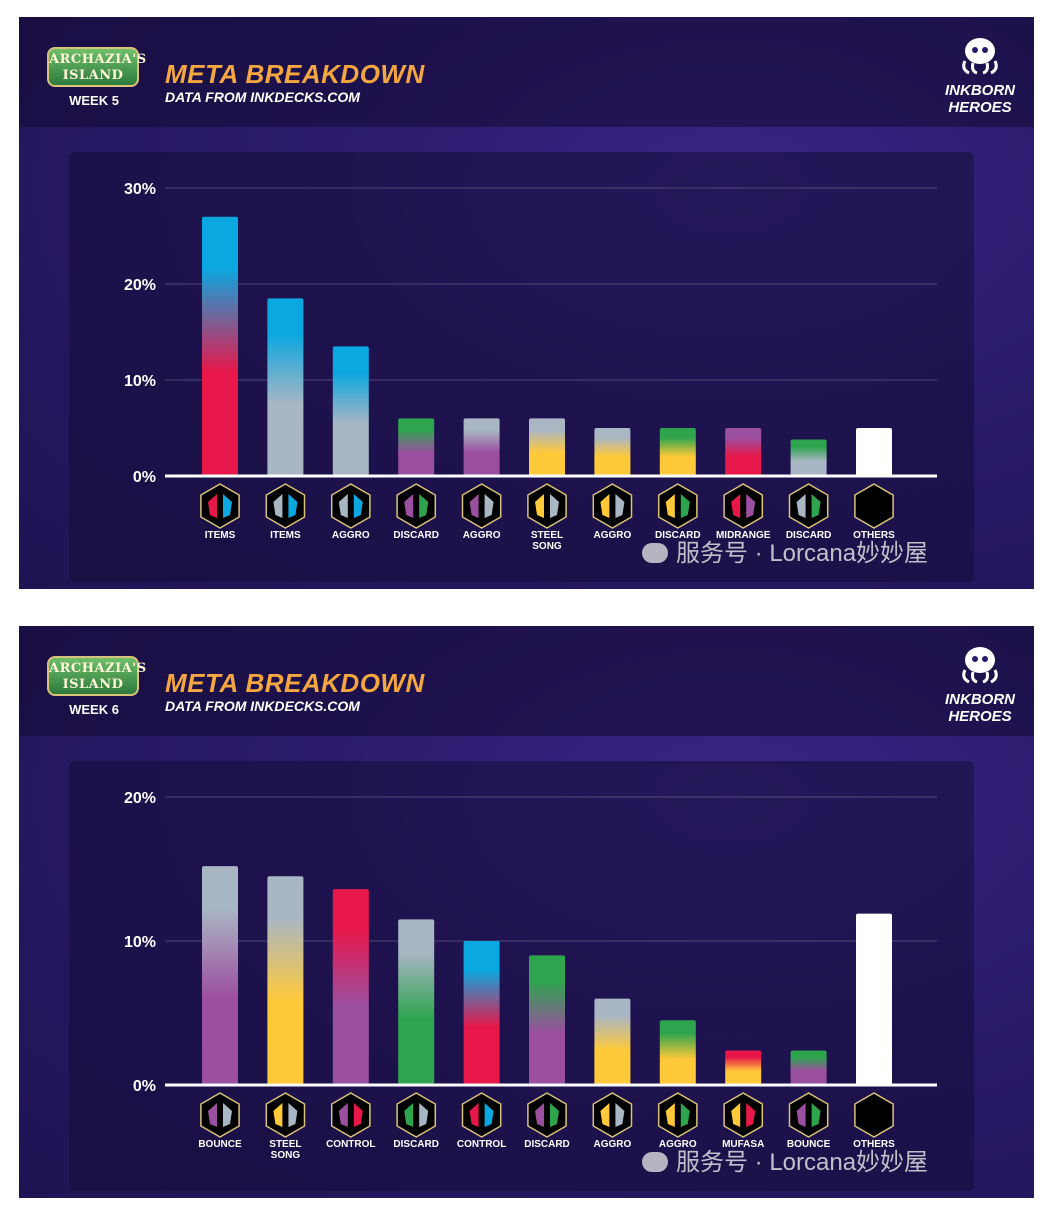 The width and height of the screenshot is (1055, 1212). What do you see at coordinates (285, 535) in the screenshot?
I see `category-label: ITEMS` at bounding box center [285, 535].